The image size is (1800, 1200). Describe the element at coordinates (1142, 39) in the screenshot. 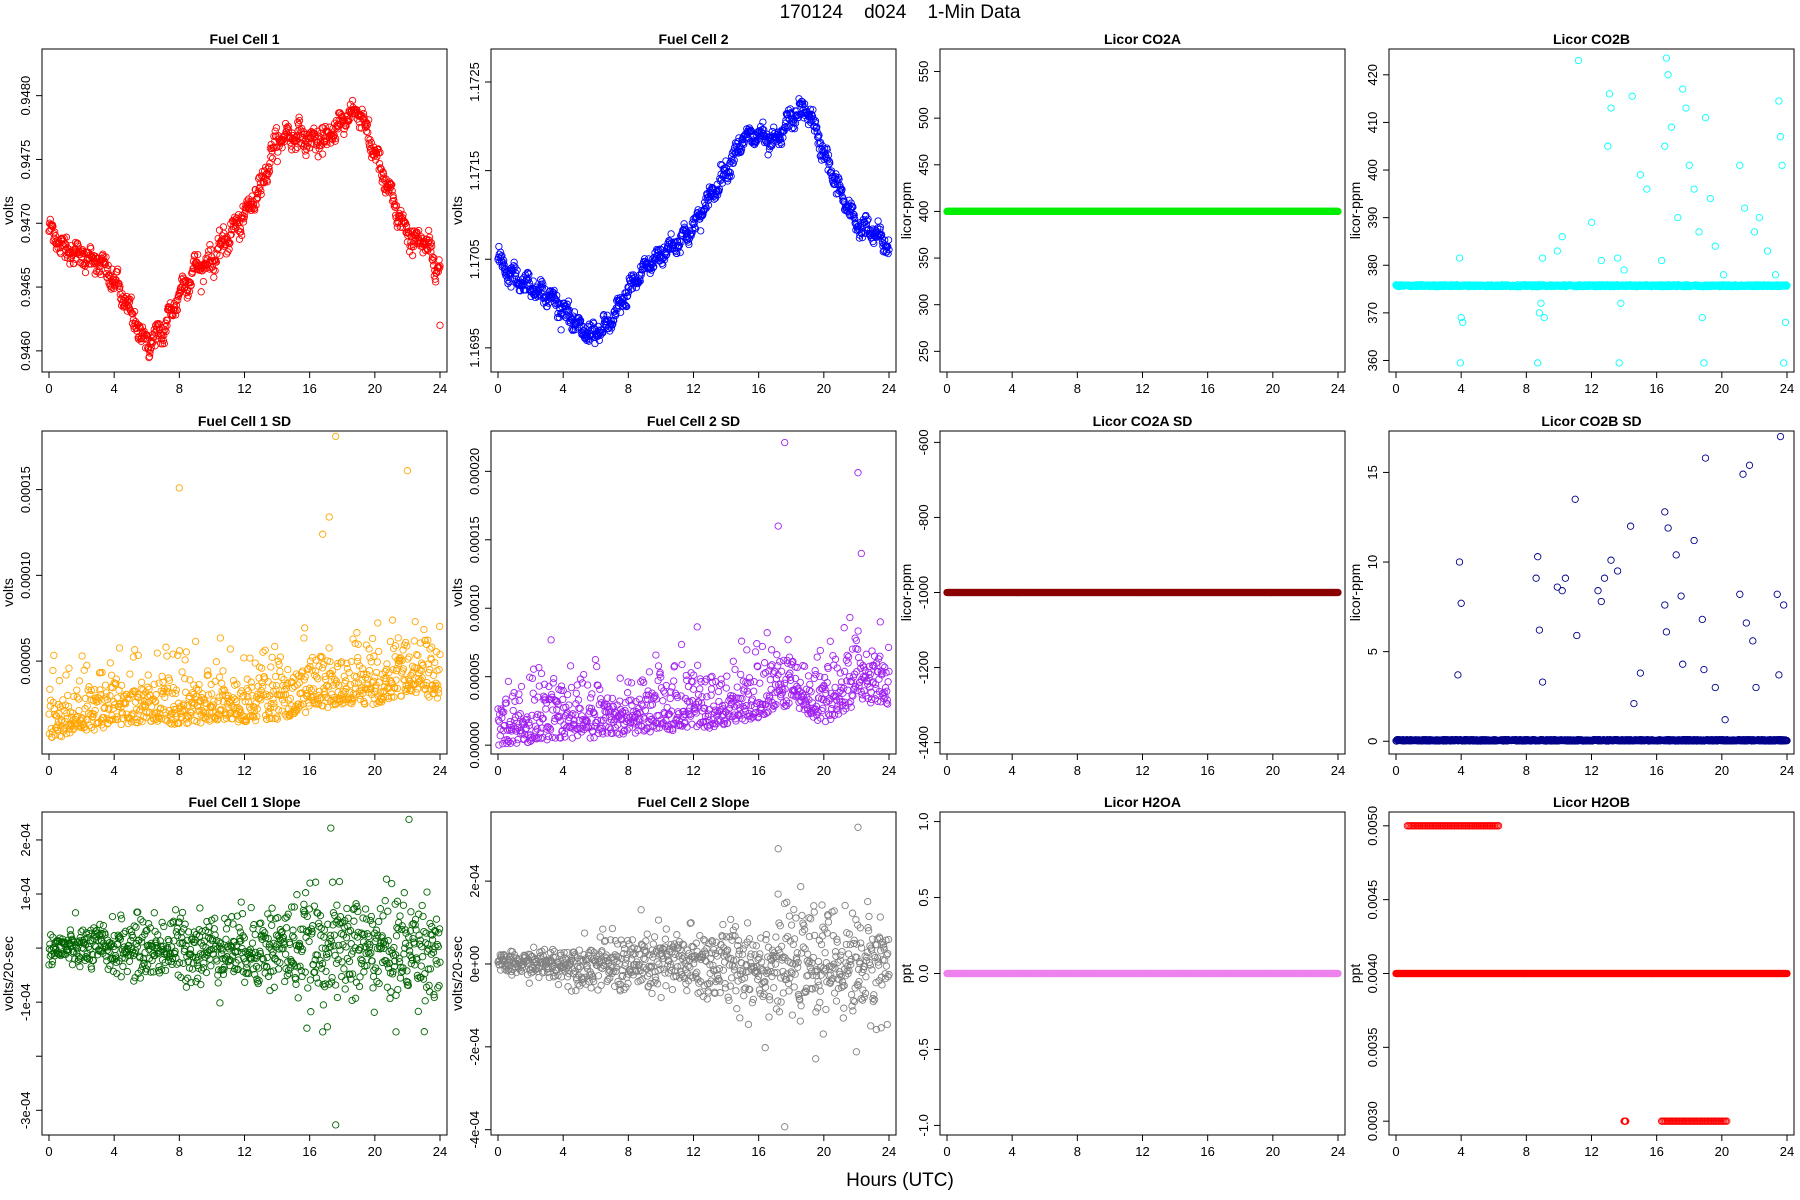

I see `panel-title: Licor CO2A` at that location.